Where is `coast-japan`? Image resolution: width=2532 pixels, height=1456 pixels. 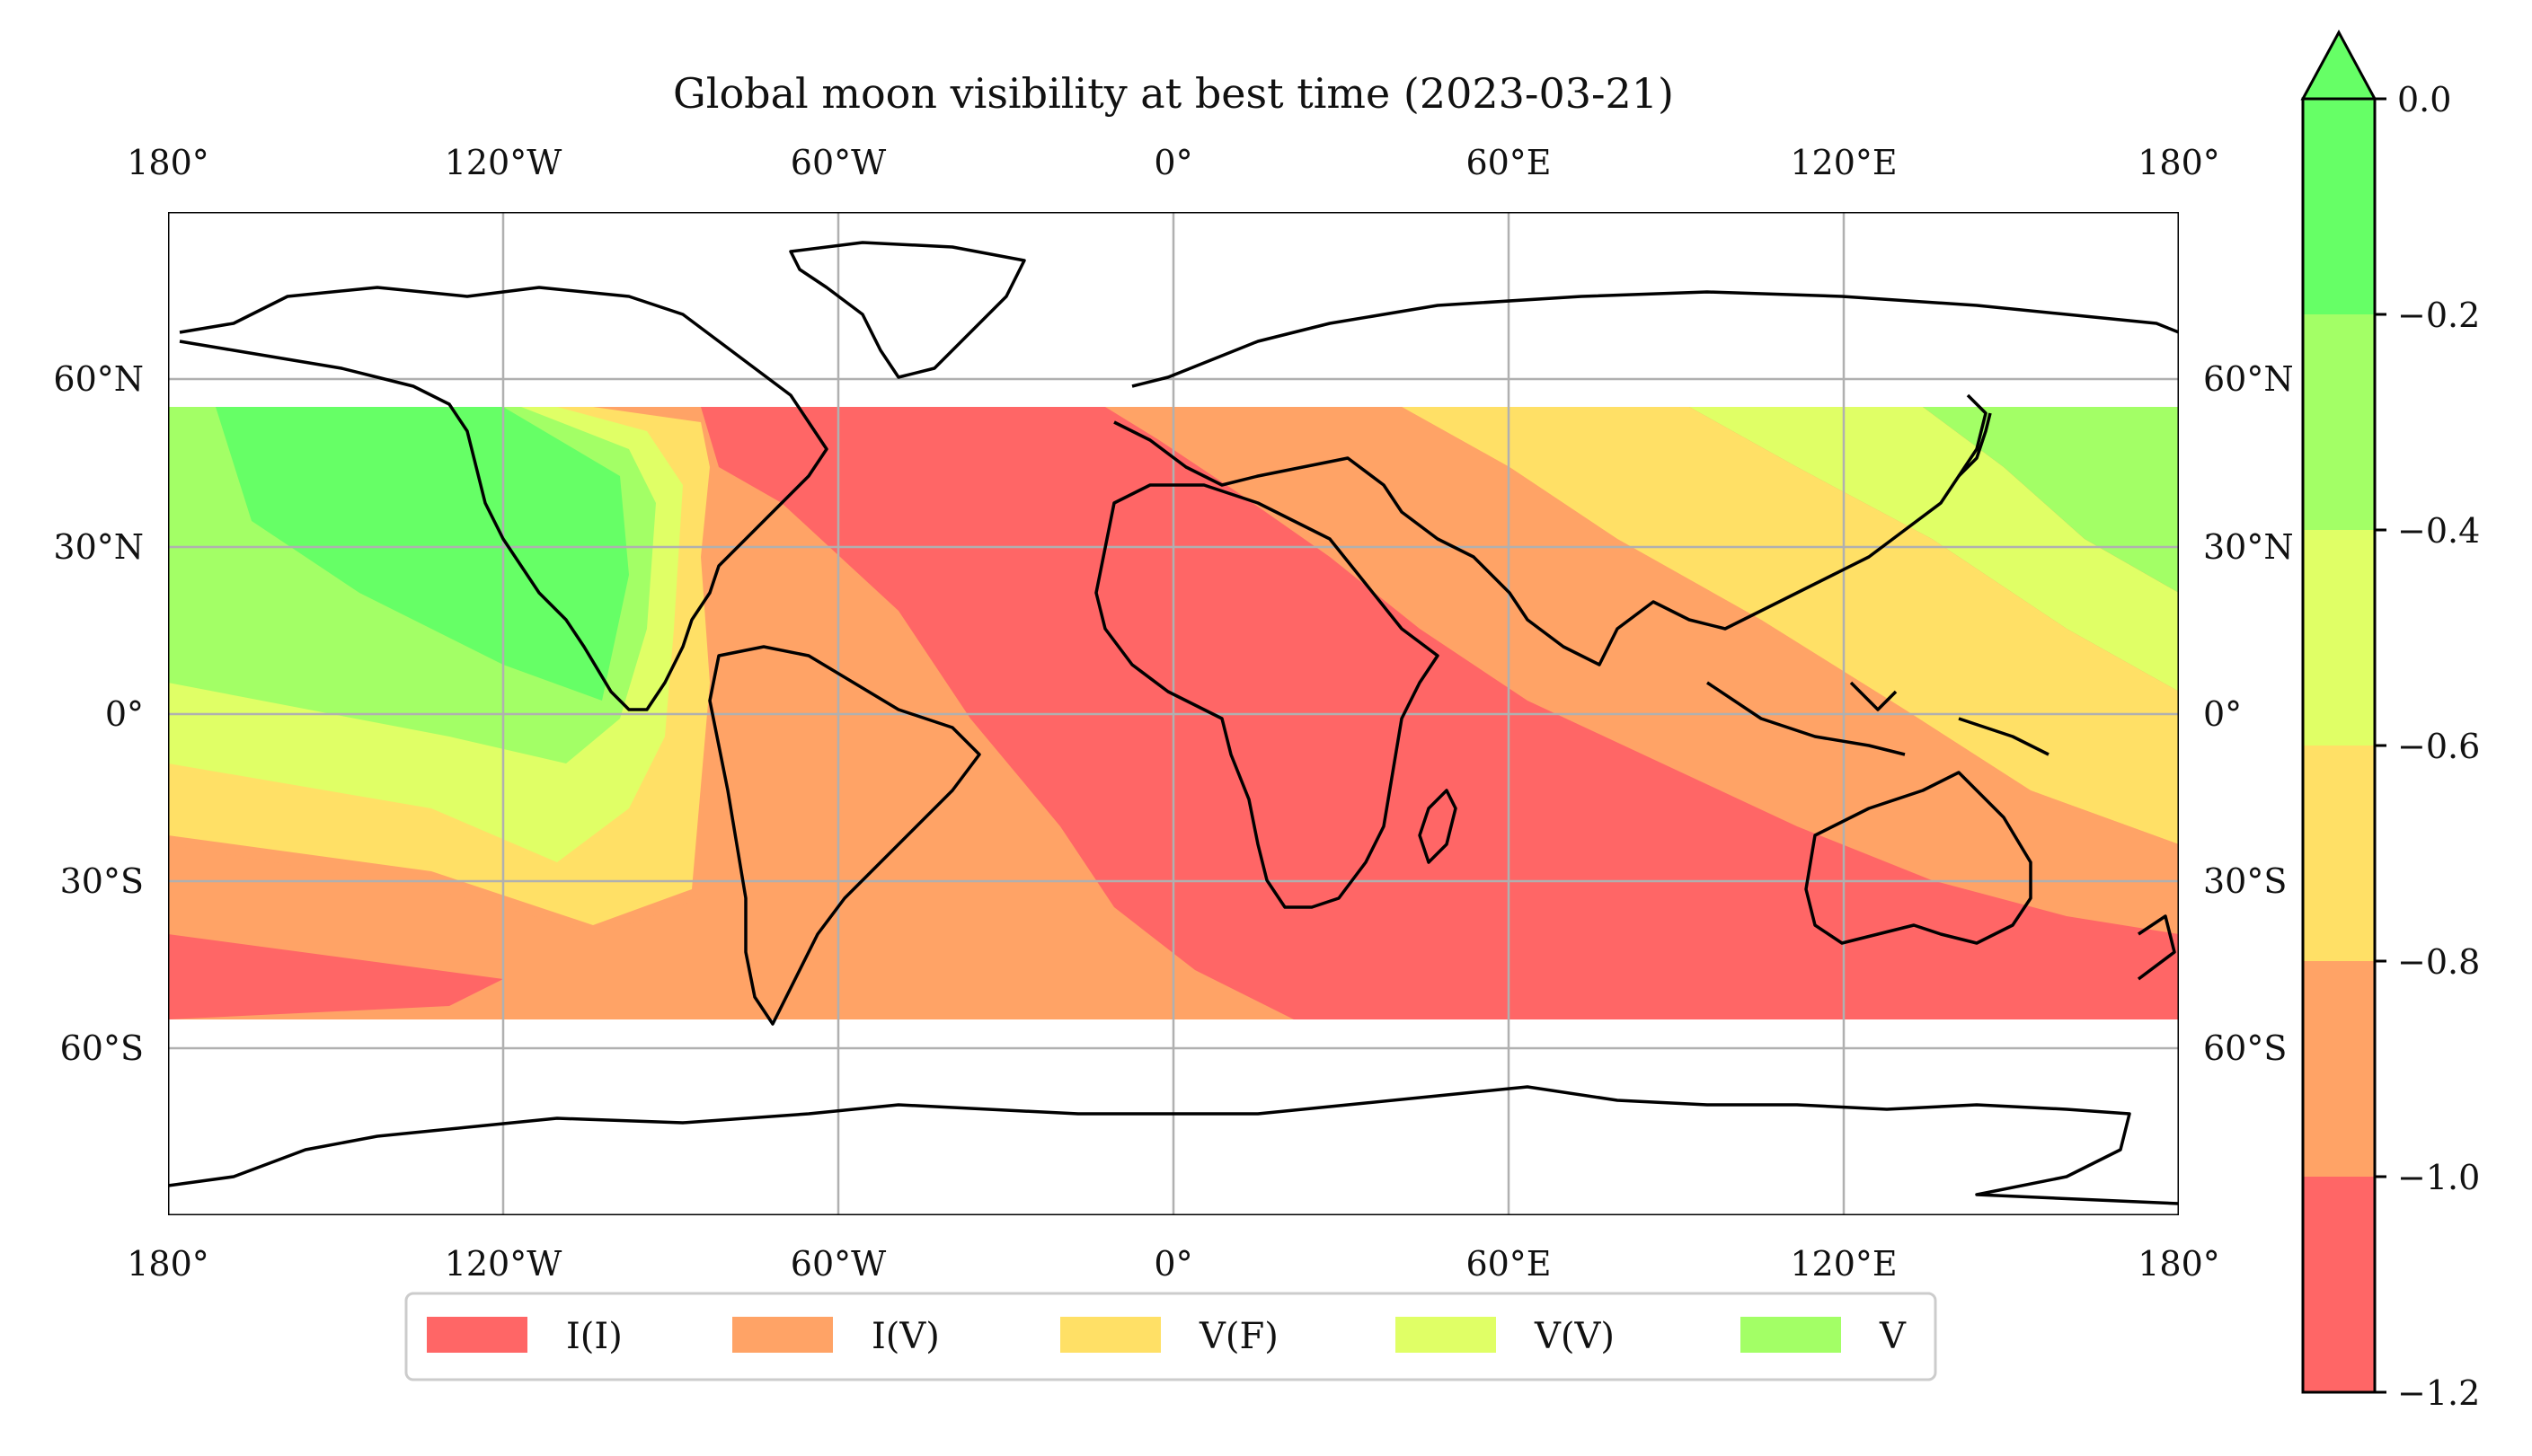
coast-japan is located at coordinates (1974, 445).